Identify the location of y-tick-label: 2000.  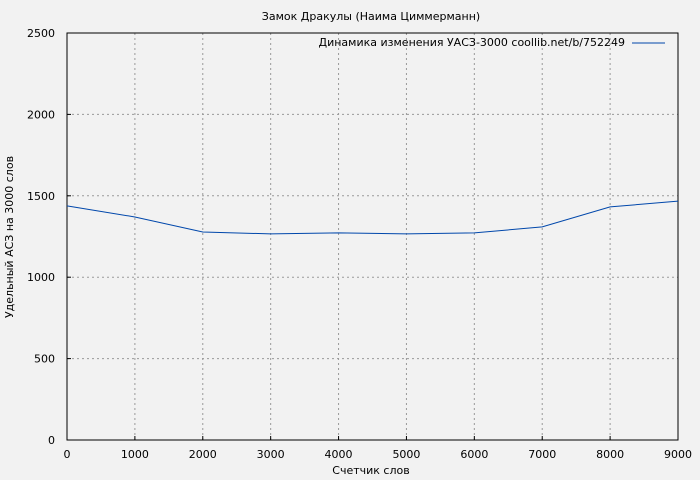
(41, 114).